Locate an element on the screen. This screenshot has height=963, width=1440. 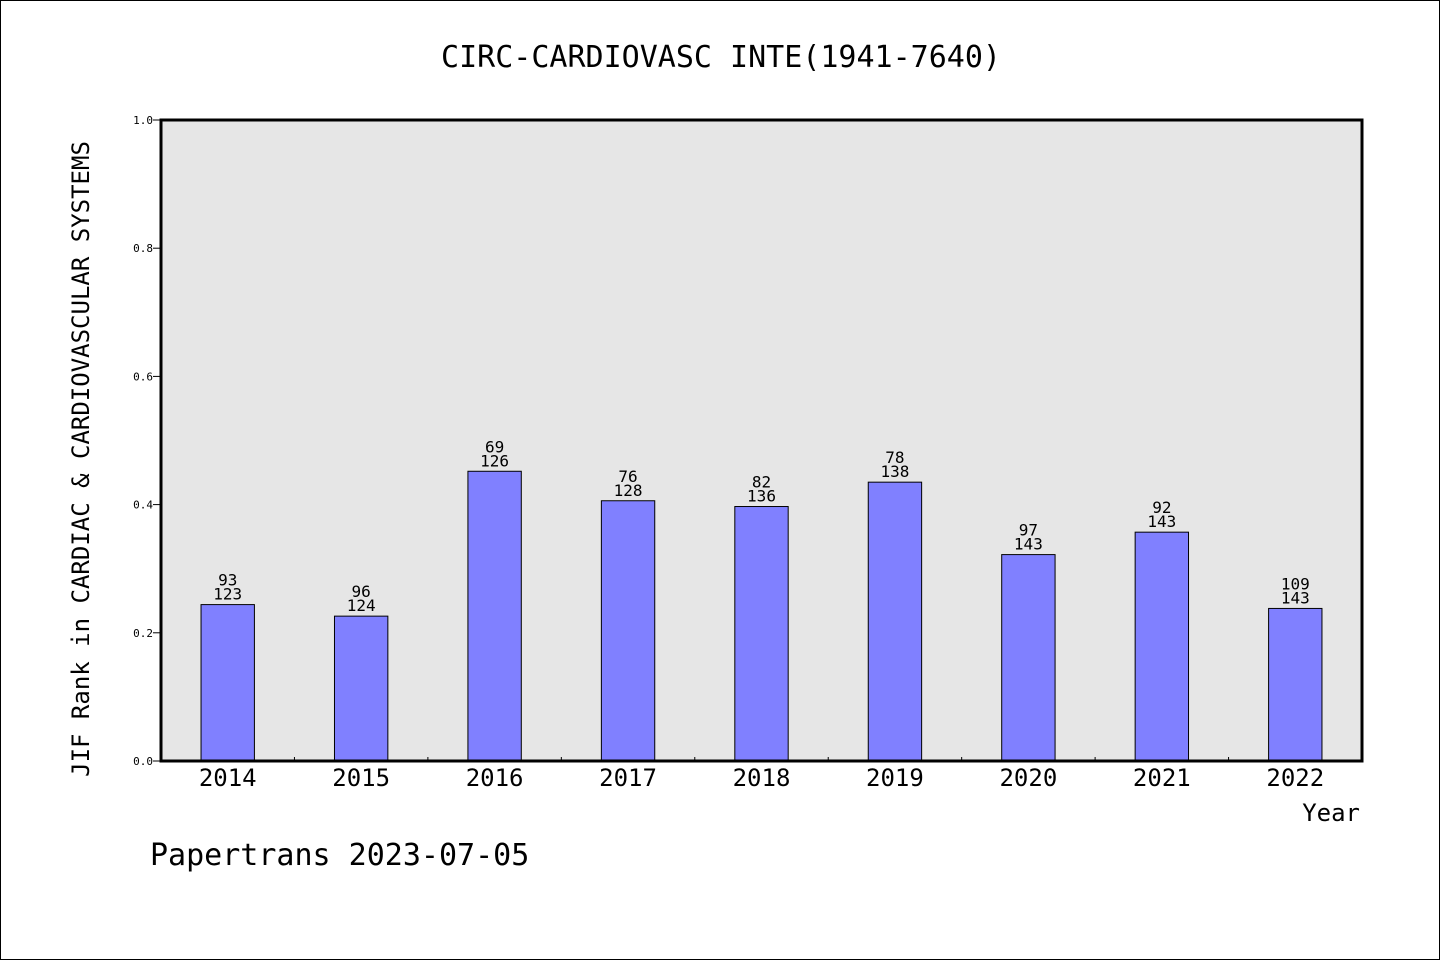
bar-label-total: 123 is located at coordinates (227, 594).